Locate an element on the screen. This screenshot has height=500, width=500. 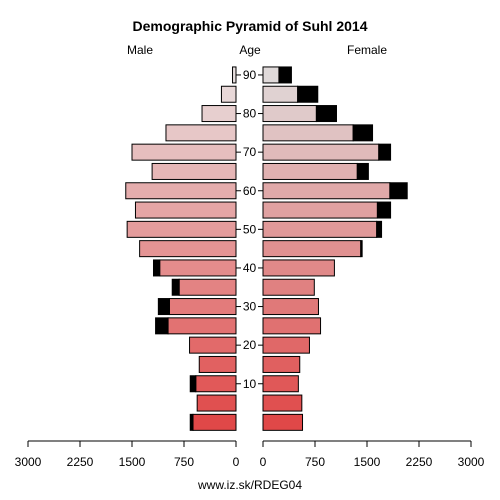
chart-title: Demographic Pyramid of Suhl 2014 is located at coordinates (250, 26).